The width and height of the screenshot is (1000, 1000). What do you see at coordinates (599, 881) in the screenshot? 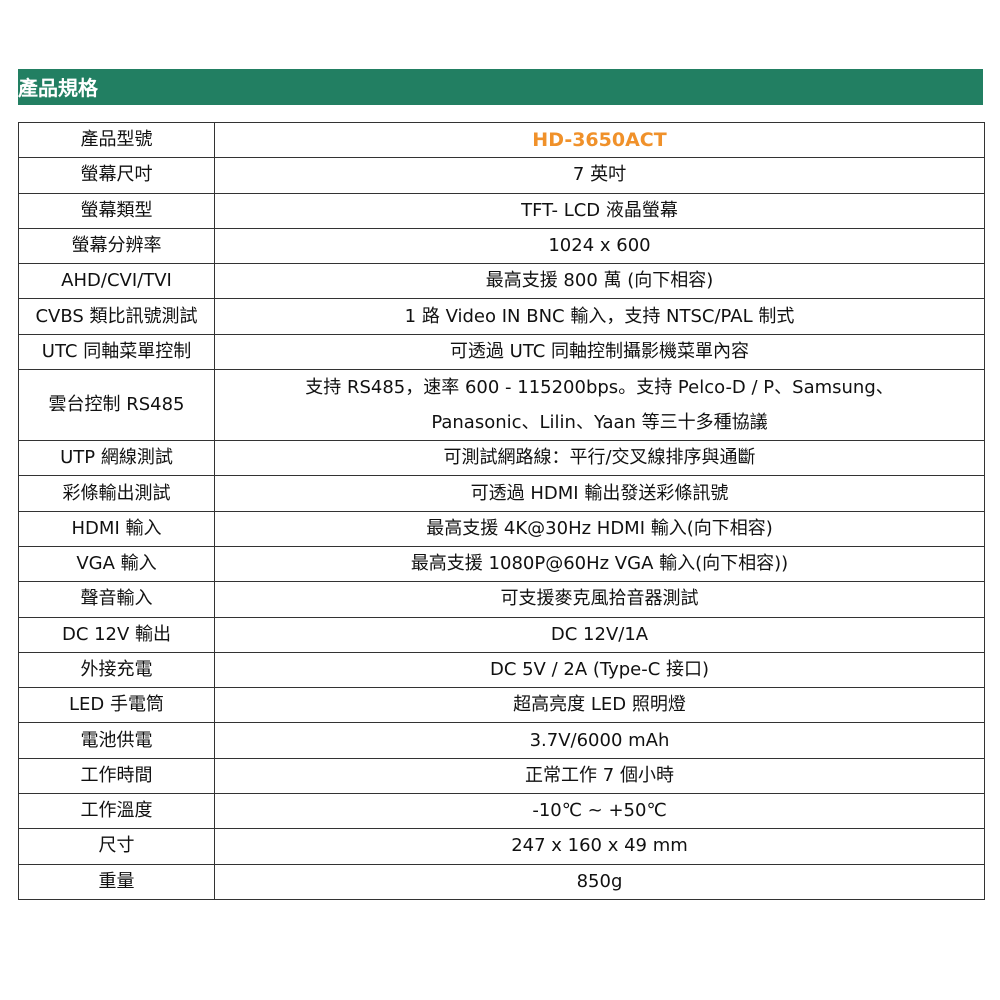
I see `spec-value: 850g` at bounding box center [599, 881].